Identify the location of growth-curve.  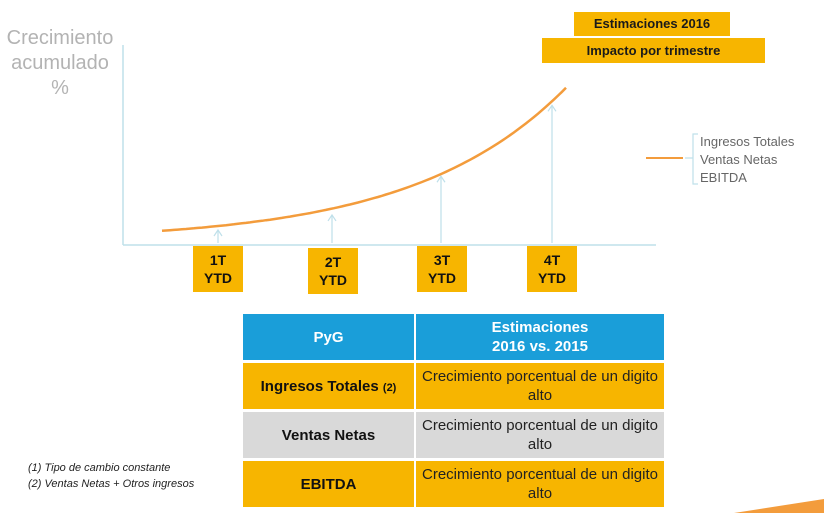
(364, 159).